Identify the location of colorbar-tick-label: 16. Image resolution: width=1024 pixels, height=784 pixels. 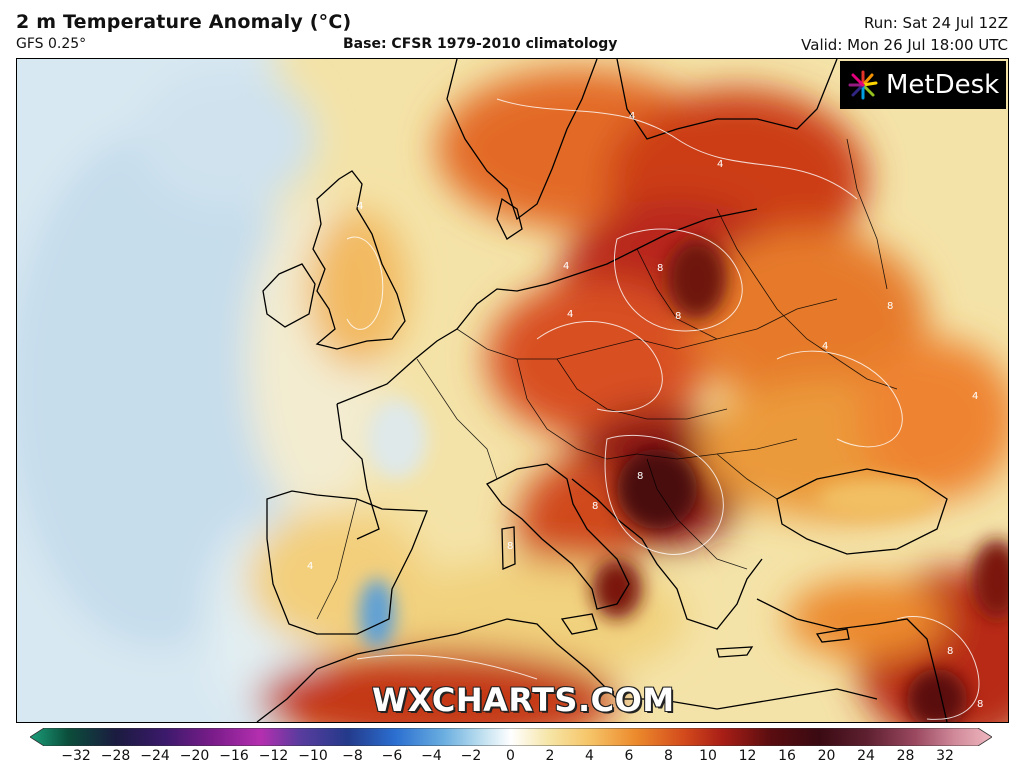
(787, 756).